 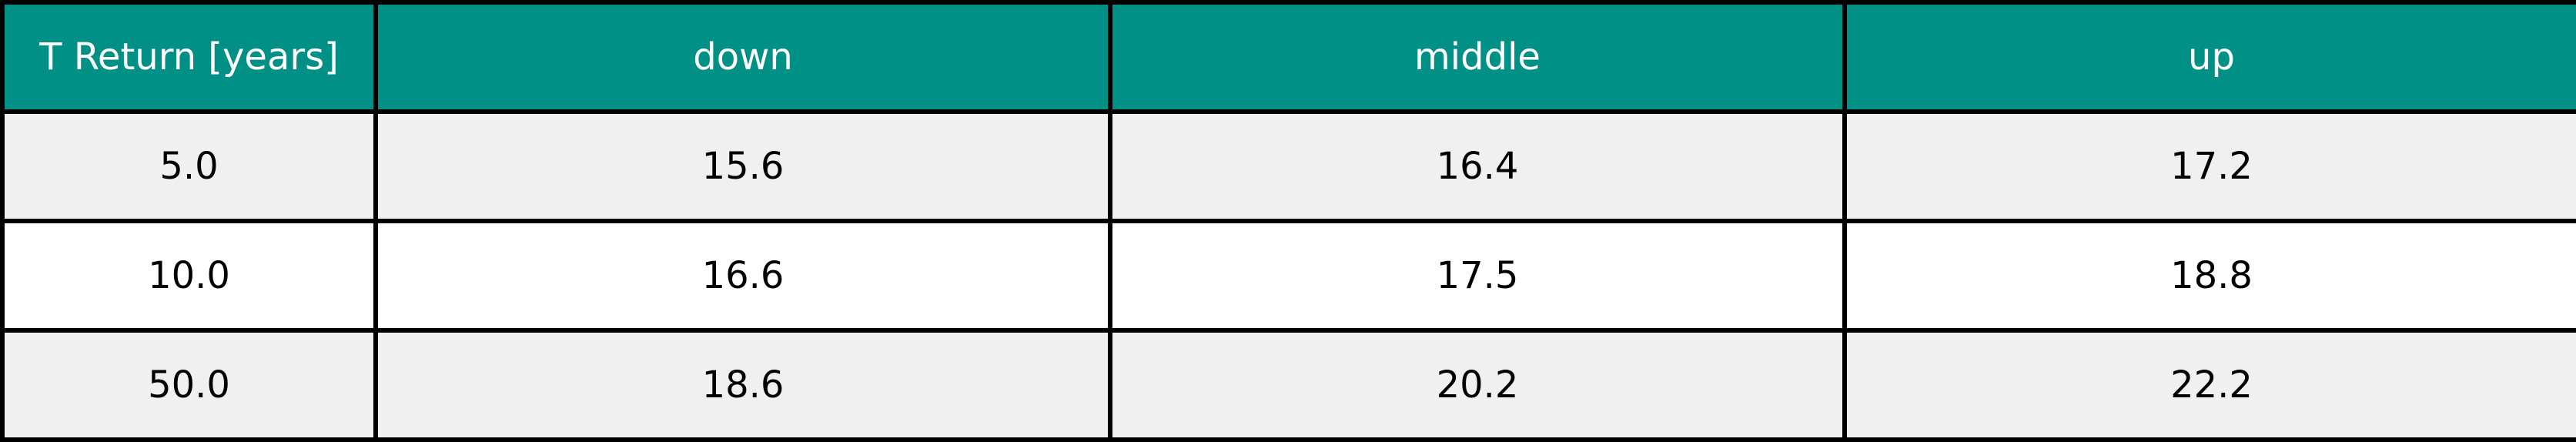 I want to click on table-cell: 17.5, so click(x=1477, y=276).